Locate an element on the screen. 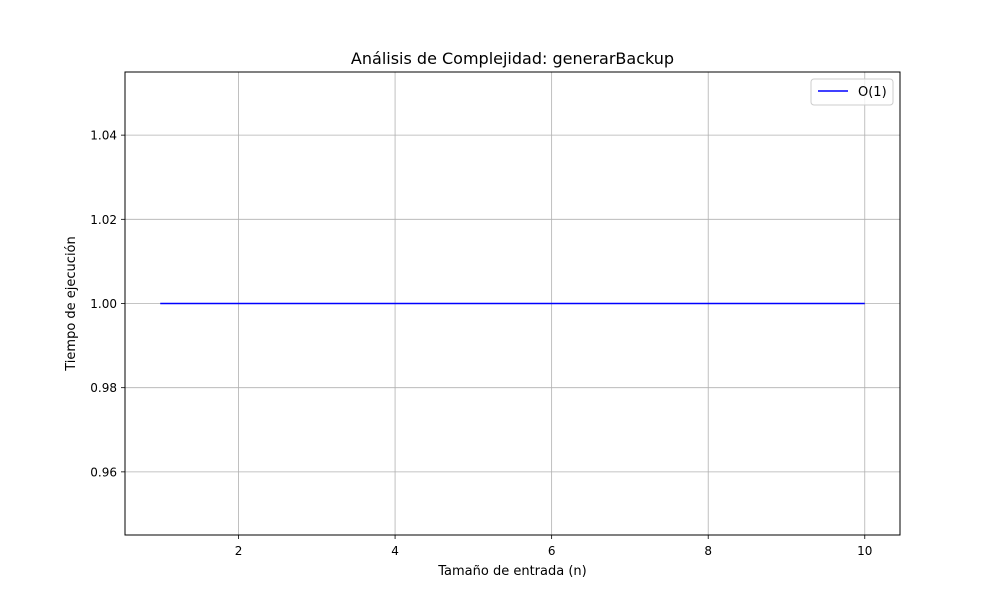 This screenshot has width=1000, height=604. y-tick-label: 0.96 is located at coordinates (103, 472).